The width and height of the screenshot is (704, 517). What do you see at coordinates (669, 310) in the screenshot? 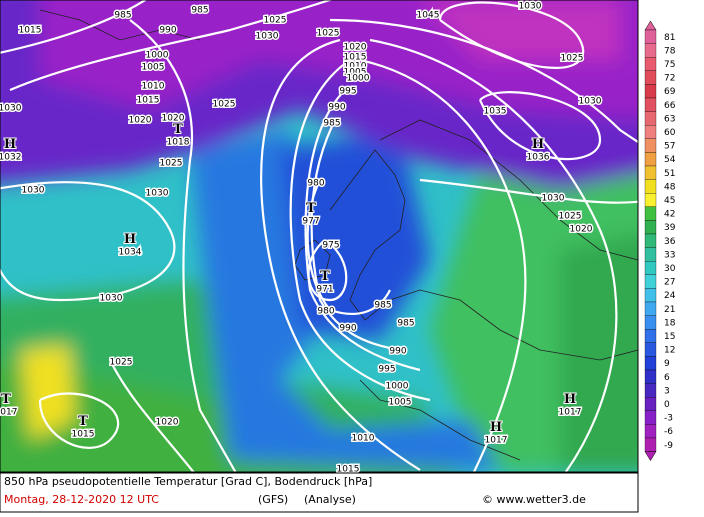
I see `legend-label: 21` at bounding box center [669, 310].